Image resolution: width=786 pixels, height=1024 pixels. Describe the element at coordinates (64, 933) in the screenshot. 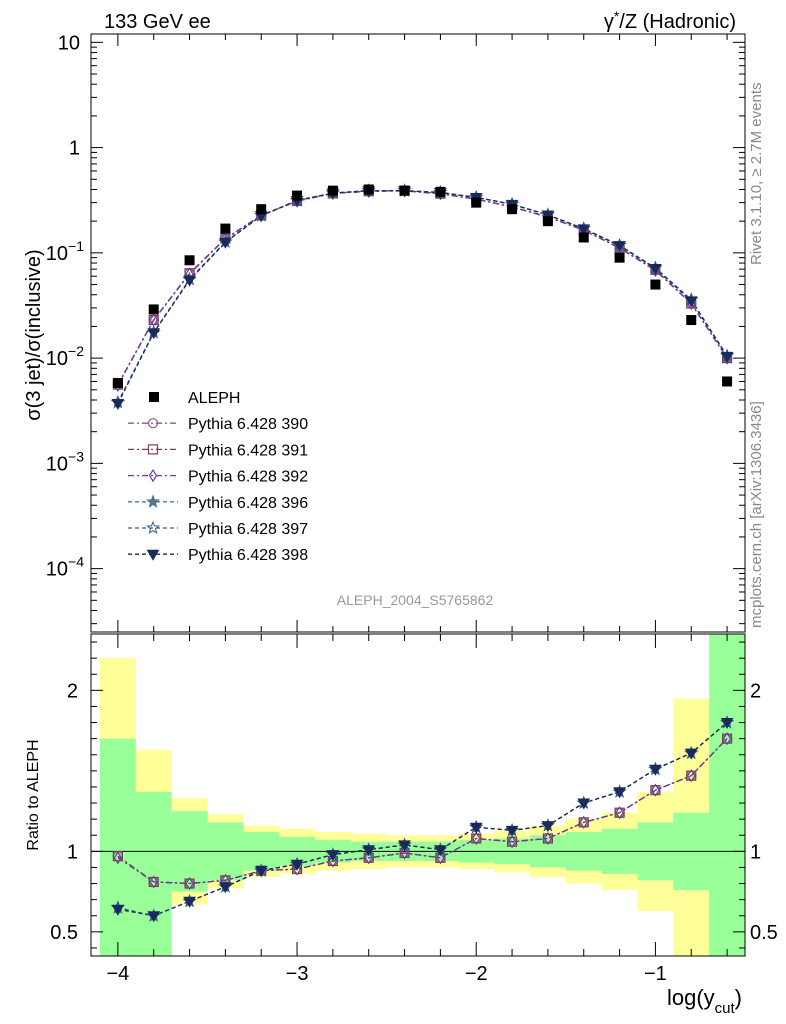

I see `ratio-y-tick-label: 0.5` at that location.